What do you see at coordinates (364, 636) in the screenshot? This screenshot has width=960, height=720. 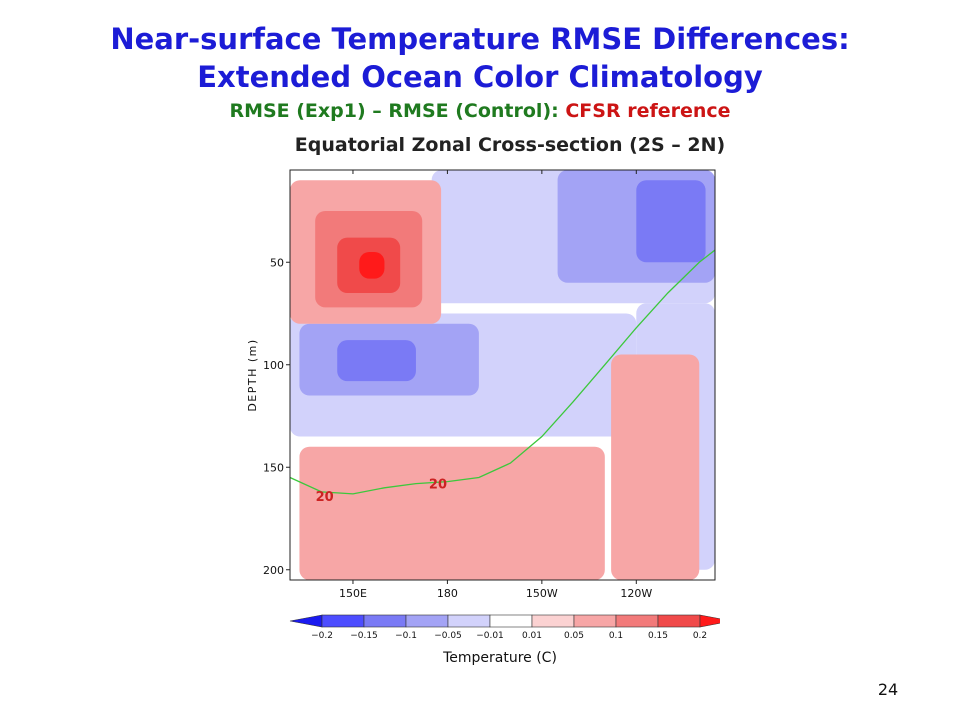 I see `colorbar-tick-label-1: −0.15` at bounding box center [364, 636].